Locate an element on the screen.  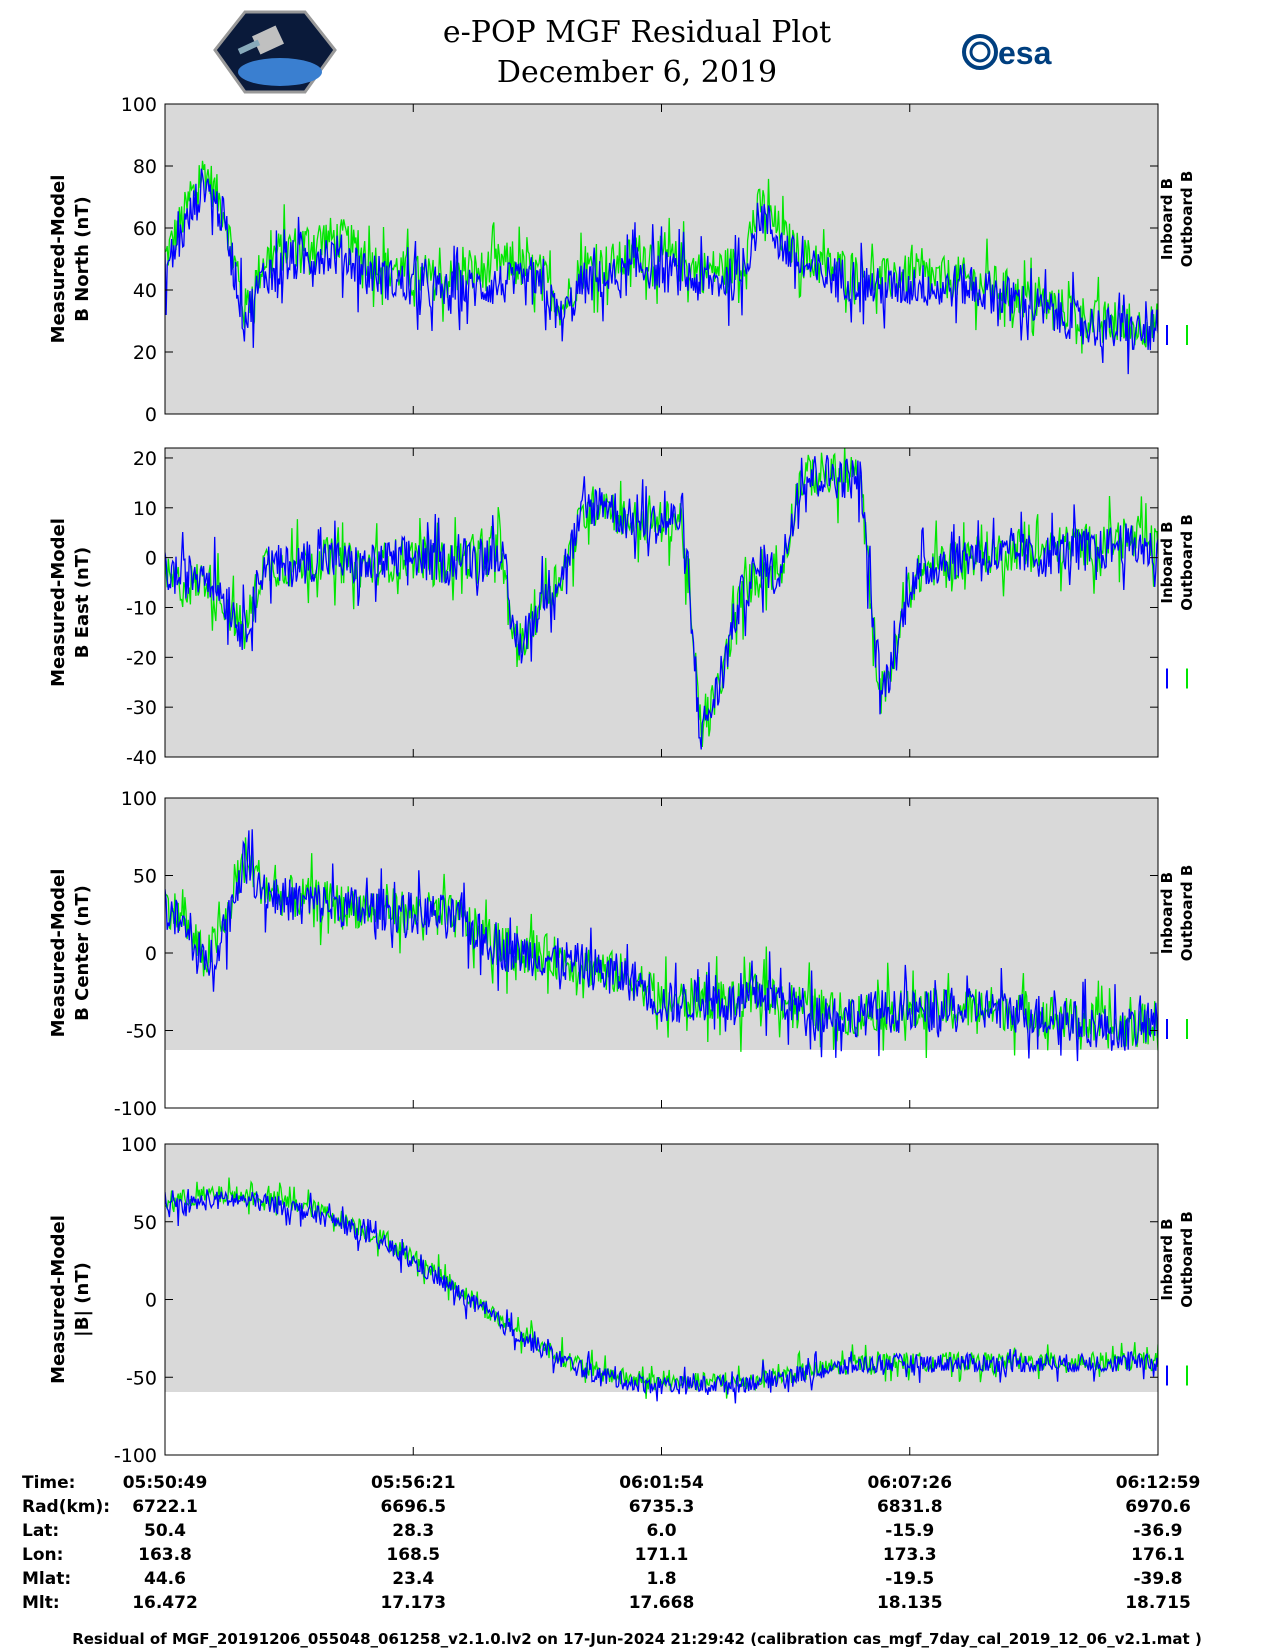
table-row-label: Mlt: is located at coordinates (41, 1603).